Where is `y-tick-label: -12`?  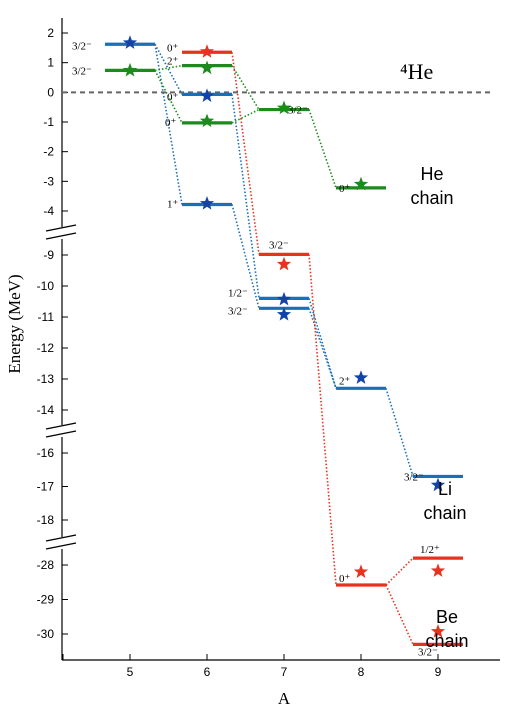 y-tick-label: -12 is located at coordinates (46, 348).